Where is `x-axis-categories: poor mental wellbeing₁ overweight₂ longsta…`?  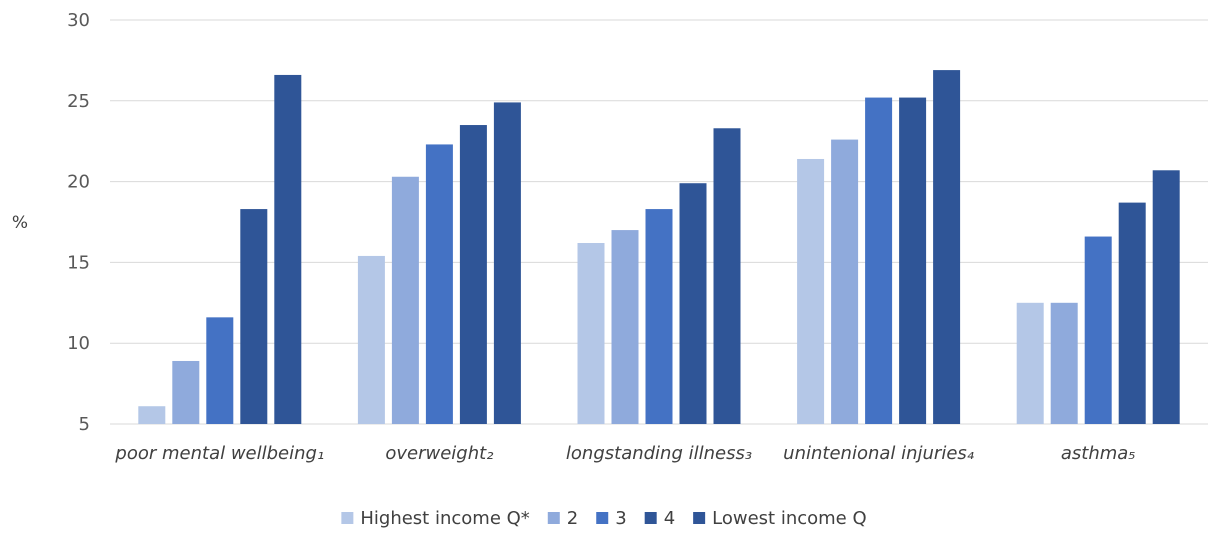
x-axis-categories: poor mental wellbeing₁ overweight₂ longsta… is located at coordinates (624, 453).